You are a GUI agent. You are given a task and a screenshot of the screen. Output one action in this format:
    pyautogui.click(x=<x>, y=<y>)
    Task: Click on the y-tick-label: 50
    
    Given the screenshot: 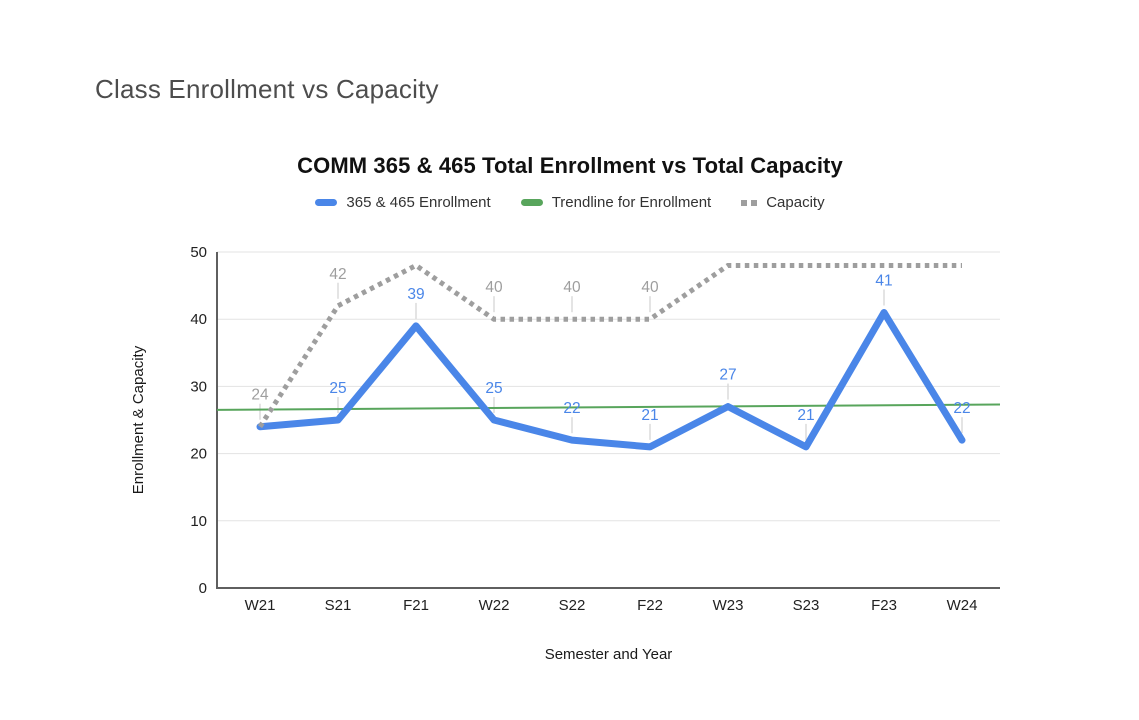 What is the action you would take?
    pyautogui.click(x=198, y=252)
    